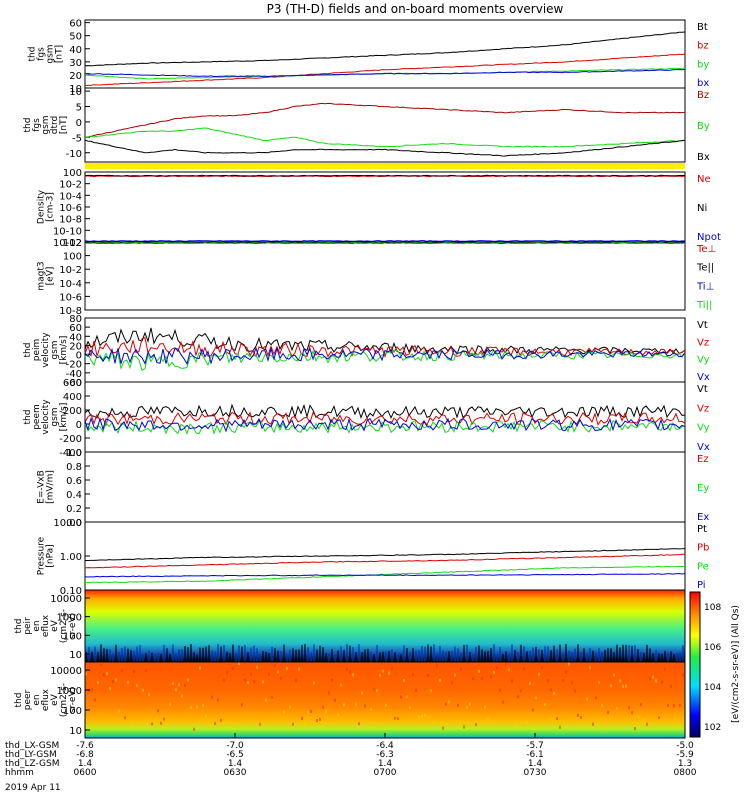 The image size is (750, 800). I want to click on y-axis-label: magt3, so click(42, 275).